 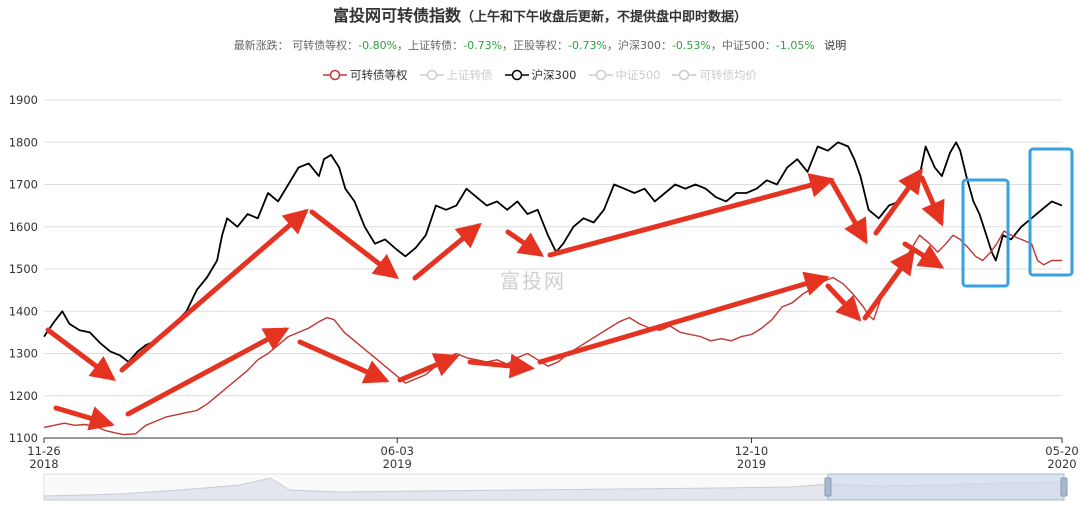 What do you see at coordinates (644, 45) in the screenshot?
I see `stat-label: 沪深300：` at bounding box center [644, 45].